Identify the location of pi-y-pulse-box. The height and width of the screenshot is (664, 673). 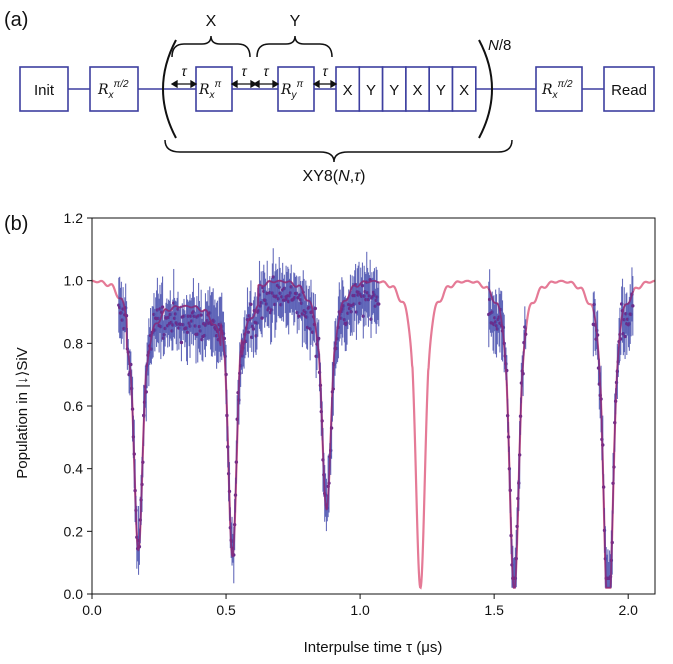
(296, 89).